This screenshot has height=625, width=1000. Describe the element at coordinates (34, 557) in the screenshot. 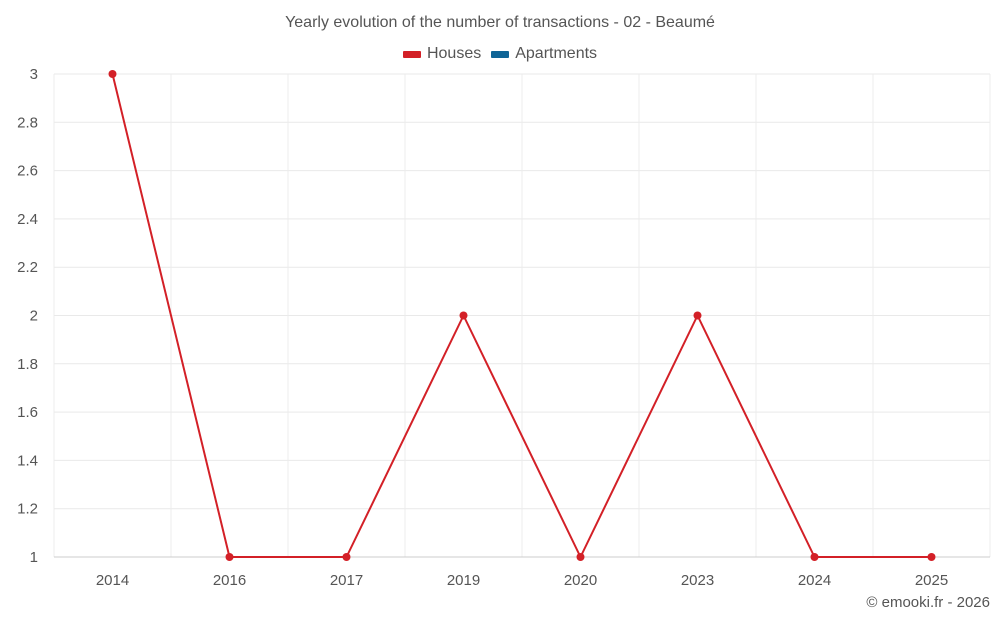

I see `y-tick-label: 1` at that location.